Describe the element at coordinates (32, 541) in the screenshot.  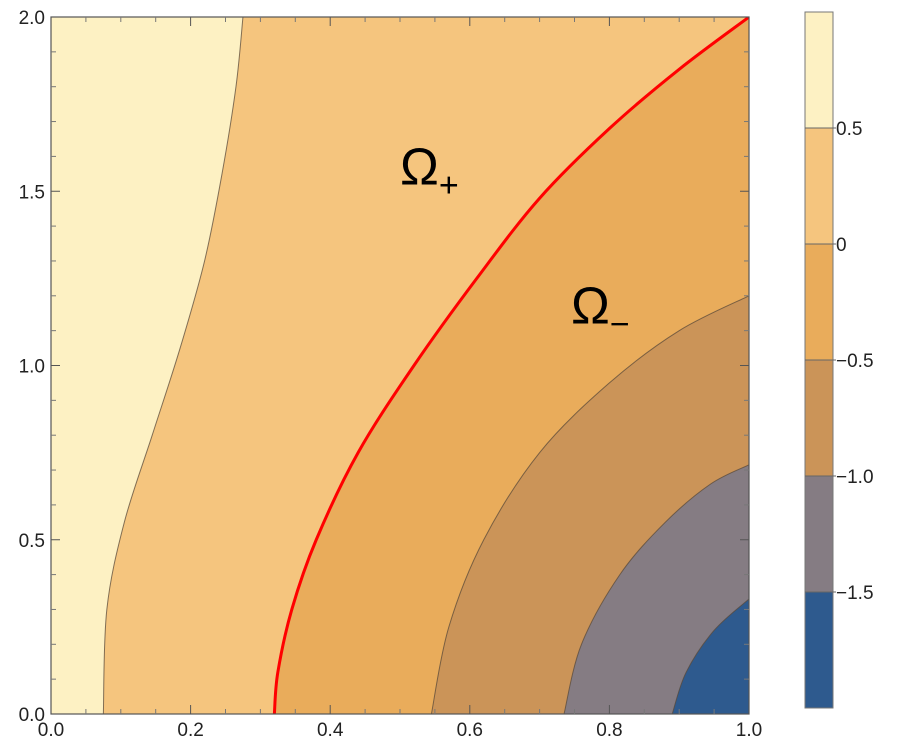
I see `y-tick-label: 0.5` at that location.